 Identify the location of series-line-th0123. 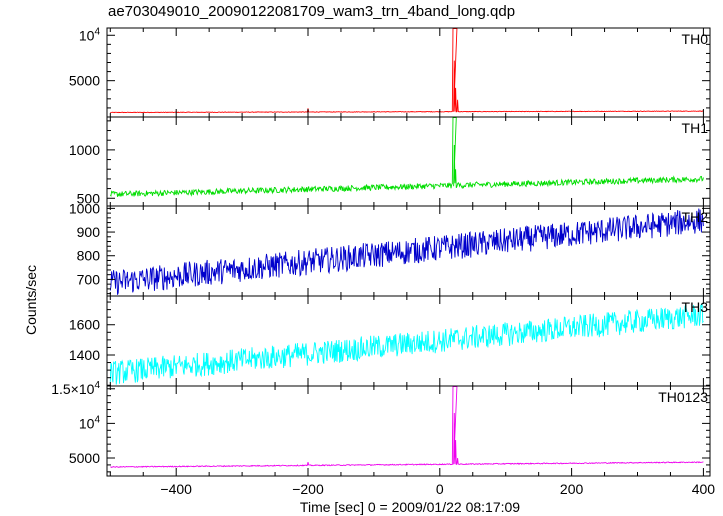
(407, 427).